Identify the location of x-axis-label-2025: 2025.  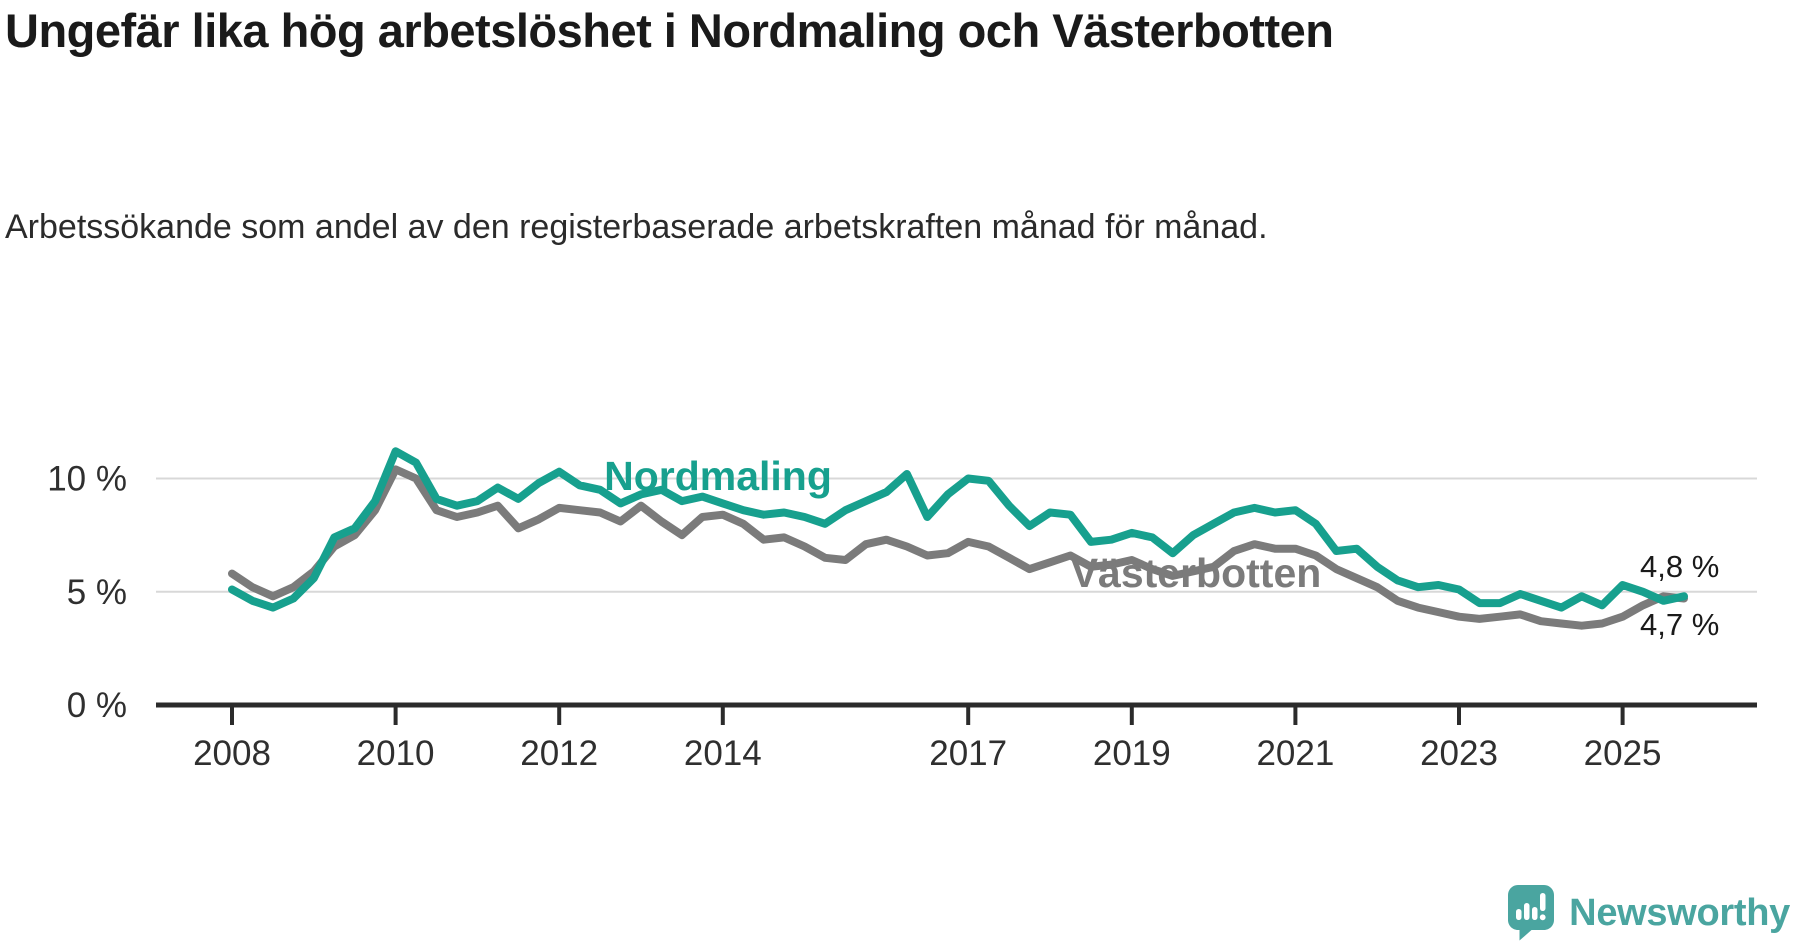
(1623, 753).